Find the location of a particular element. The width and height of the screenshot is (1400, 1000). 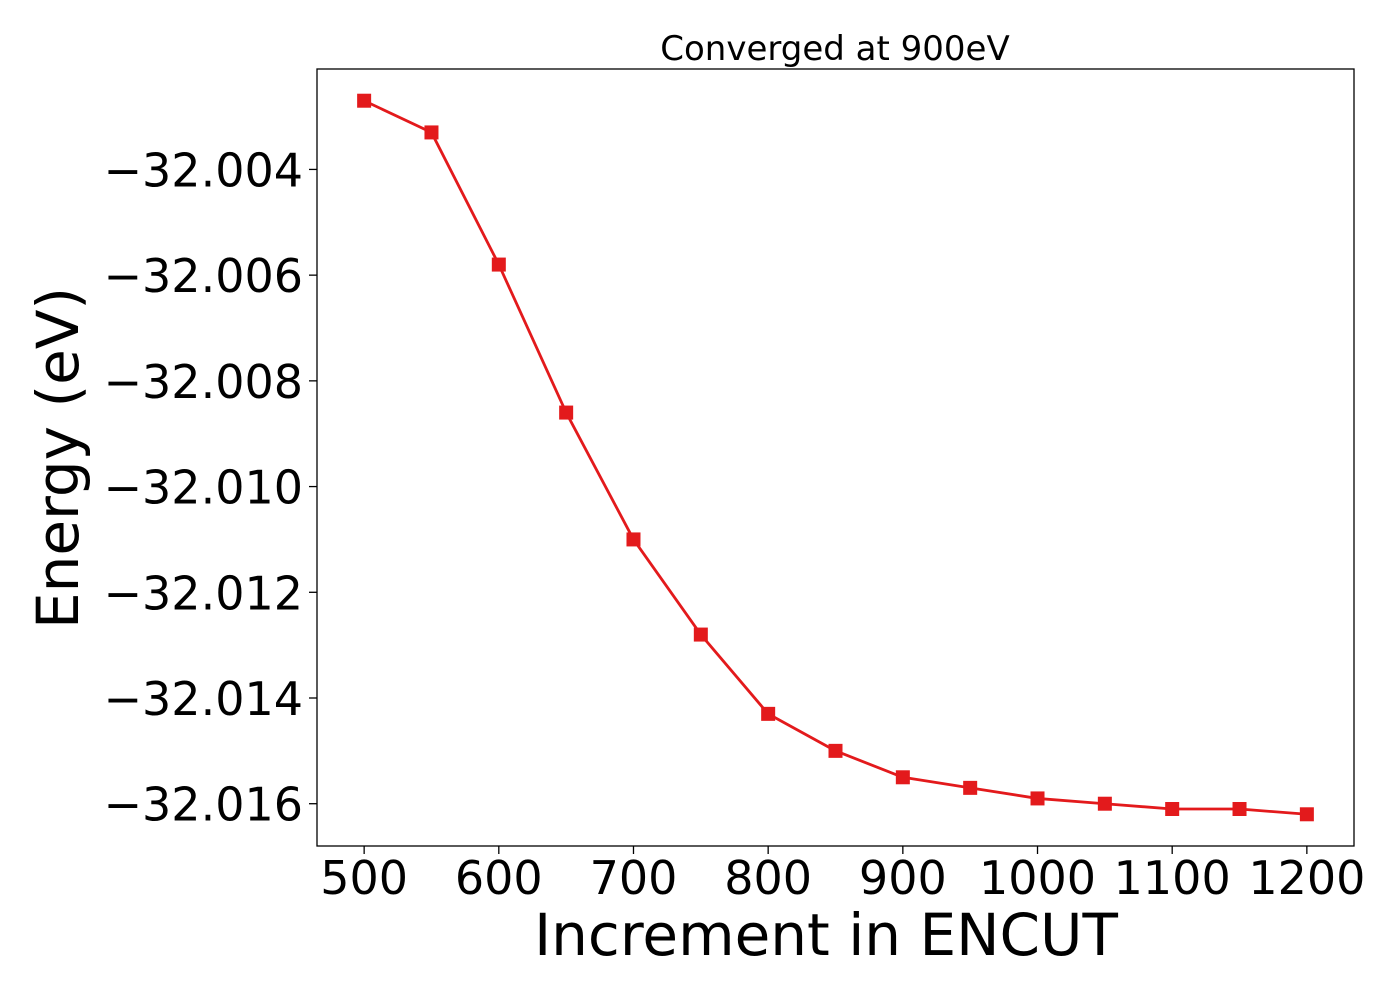

x-tick-label: 800 is located at coordinates (768, 878).